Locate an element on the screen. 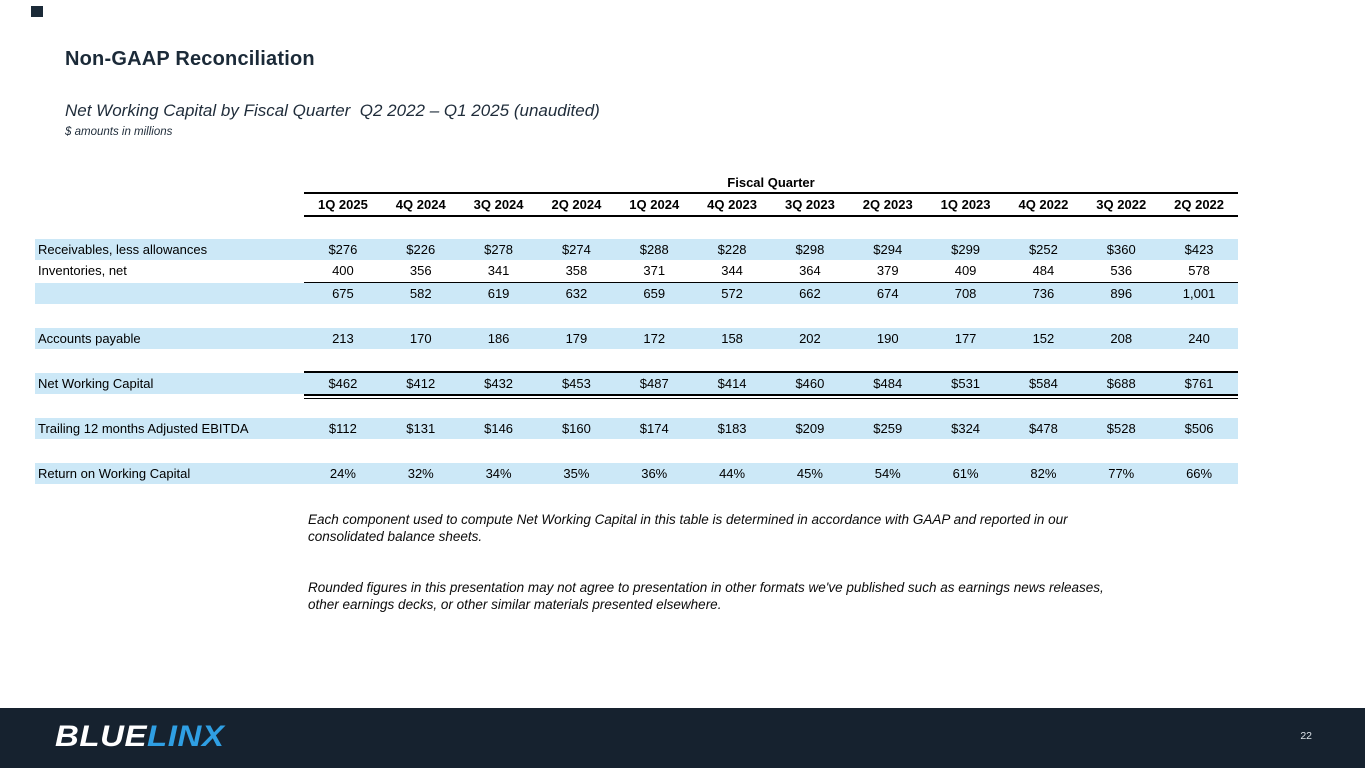  table-cell: $160 is located at coordinates (576, 428).